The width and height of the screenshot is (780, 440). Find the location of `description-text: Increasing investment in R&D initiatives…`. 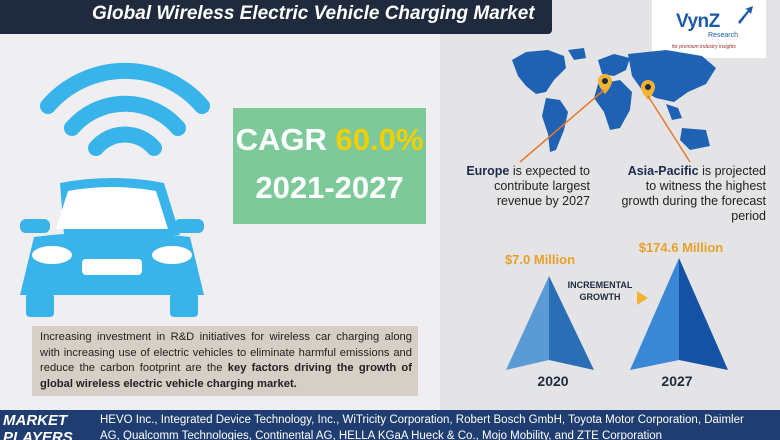

description-text: Increasing investment in R&D initiatives… is located at coordinates (226, 361).